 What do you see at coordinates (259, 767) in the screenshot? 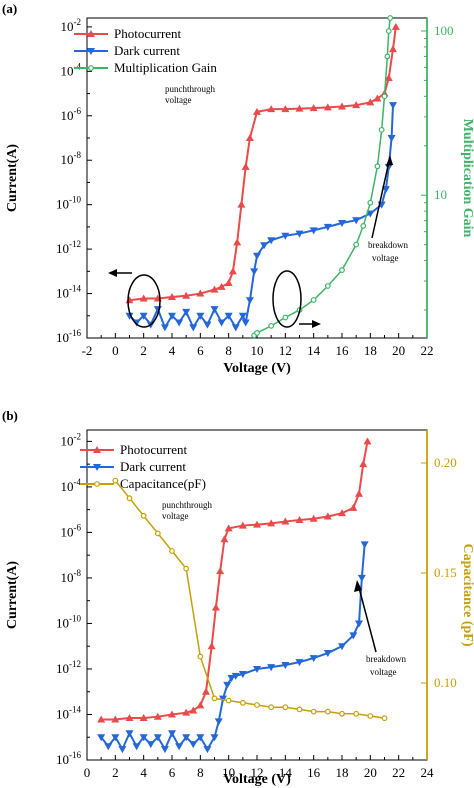
I see `panel-b-x-ticks: 0 2 4 6 8 10 12 14 16 18 20 22 24` at bounding box center [259, 767].